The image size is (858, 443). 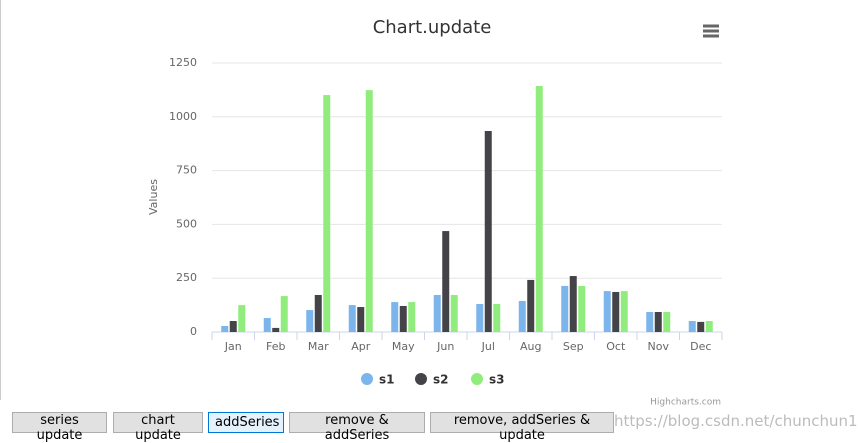 What do you see at coordinates (530, 346) in the screenshot?
I see `x-tick-label: Aug` at bounding box center [530, 346].